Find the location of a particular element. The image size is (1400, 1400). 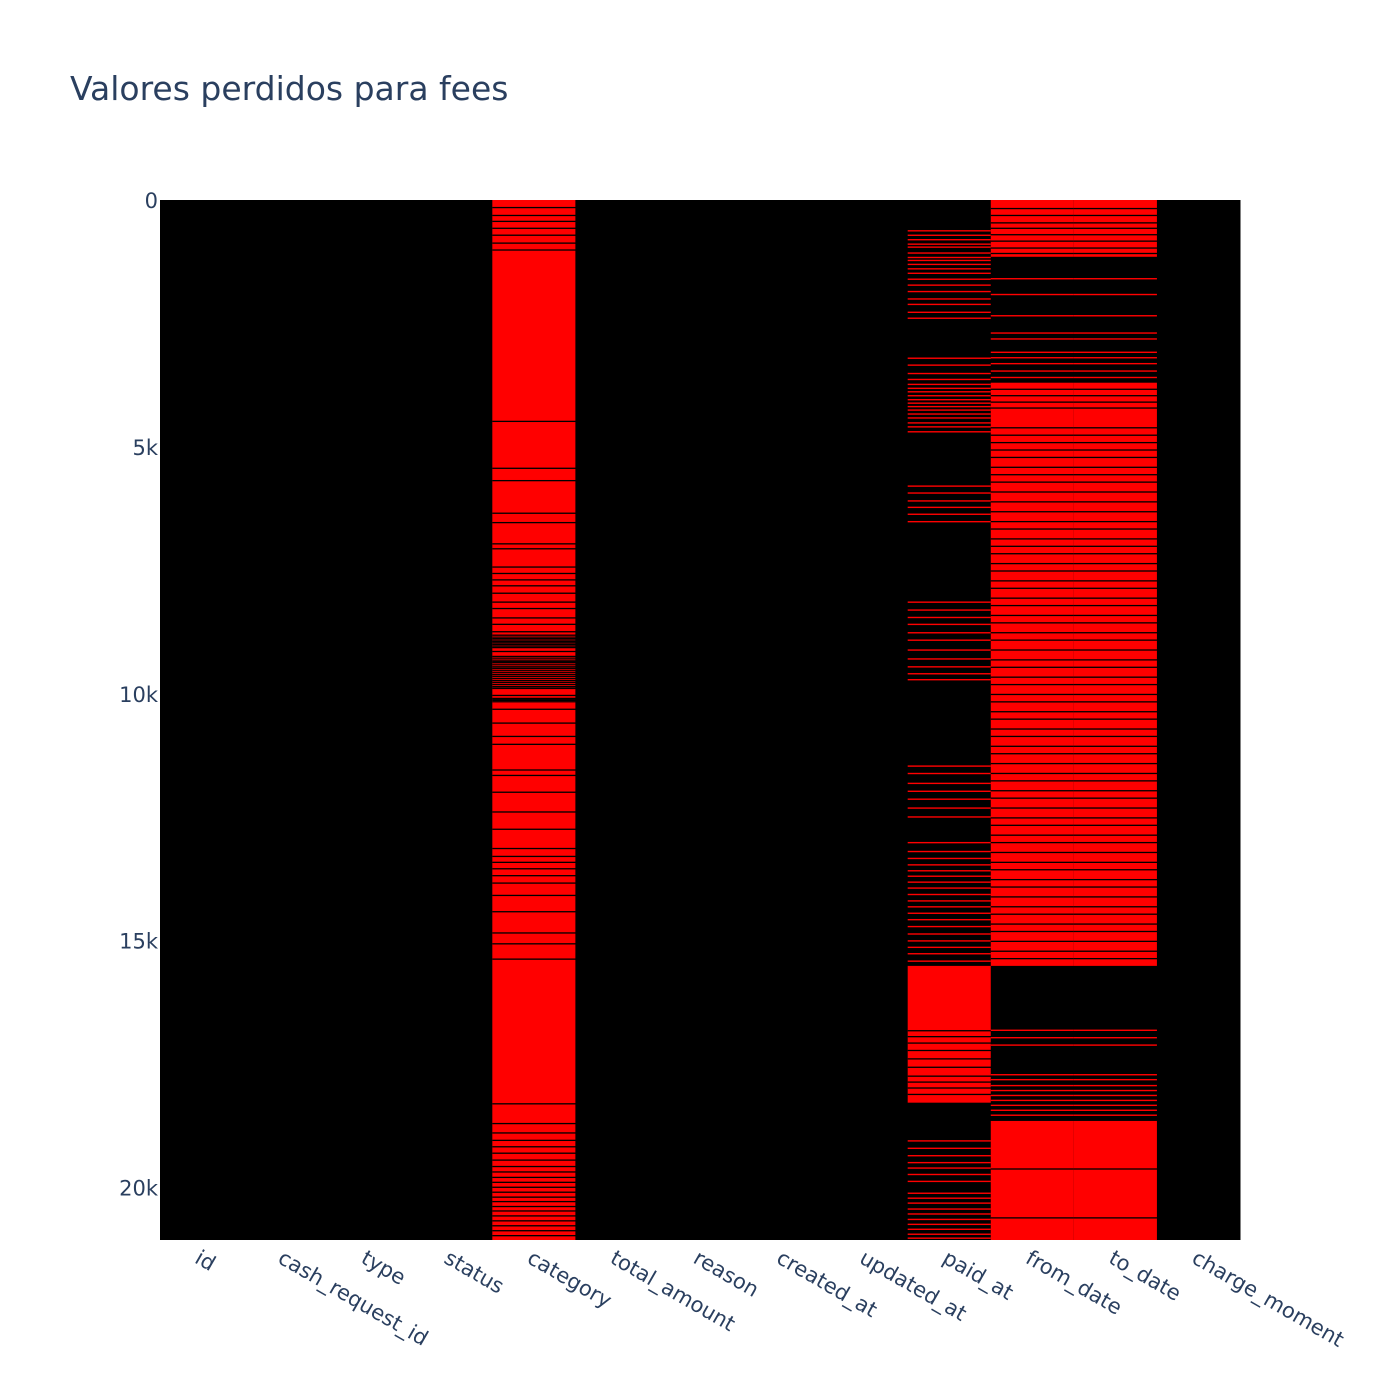

missing-block-to_date is located at coordinates (1115, 1180).